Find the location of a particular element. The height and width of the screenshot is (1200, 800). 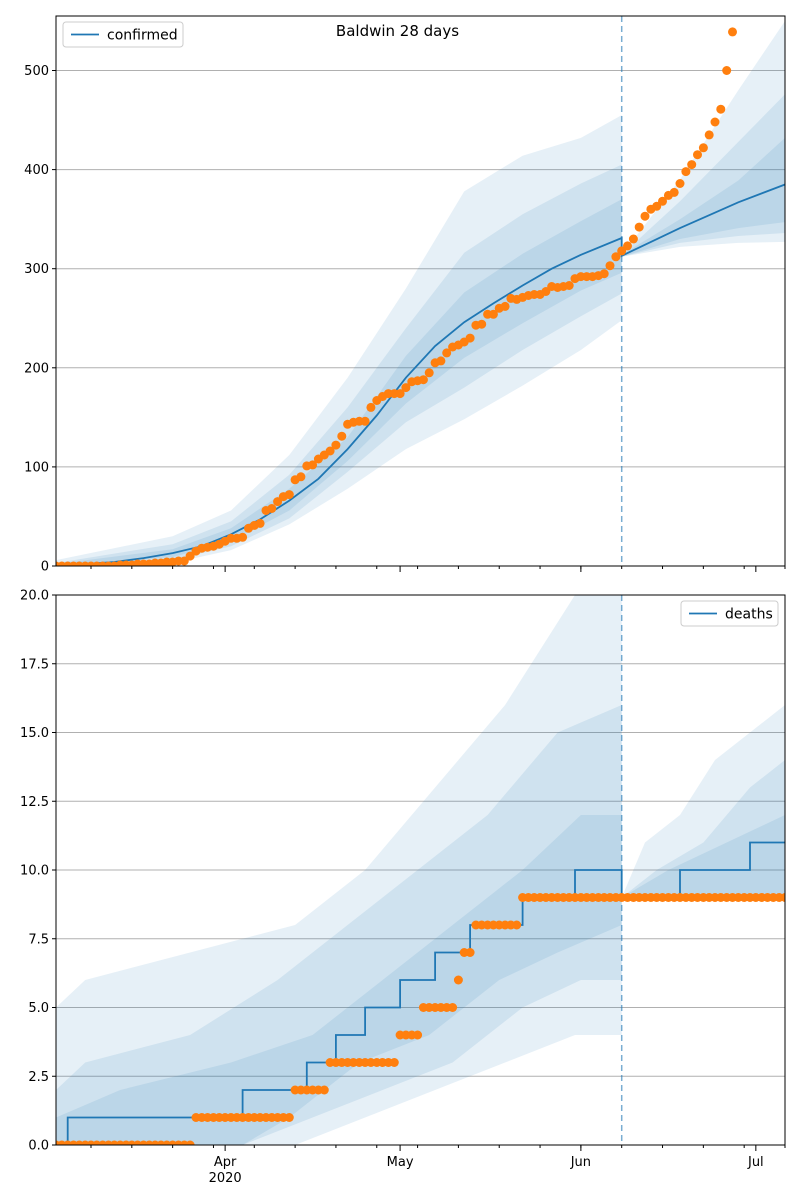

deaths-y-tick-label: 5.0 is located at coordinates (38, 1008).